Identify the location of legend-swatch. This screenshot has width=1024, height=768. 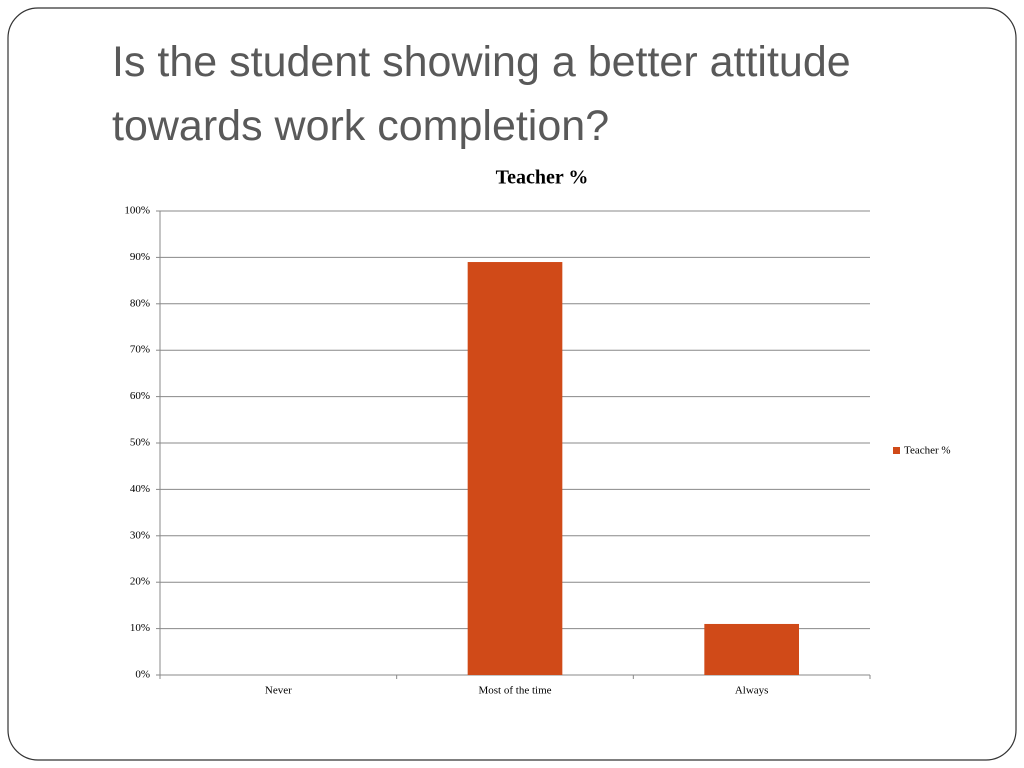
(896, 450).